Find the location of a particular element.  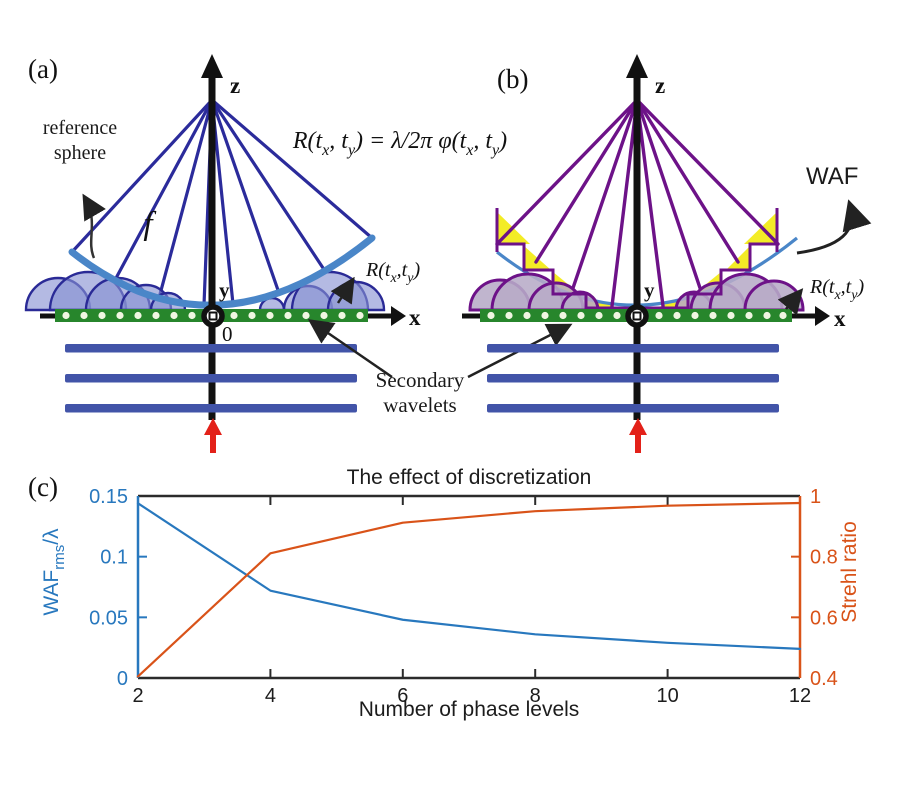

right-y-tick-label: 0.4 is located at coordinates (824, 679).